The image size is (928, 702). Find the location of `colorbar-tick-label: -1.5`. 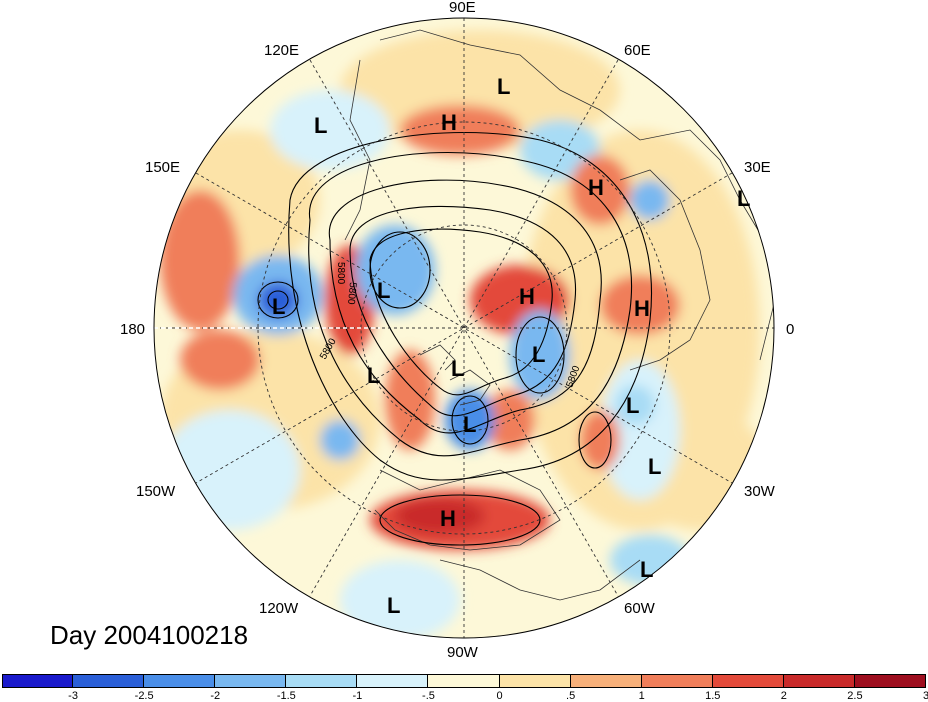

colorbar-tick-label: -1.5 is located at coordinates (286, 696).